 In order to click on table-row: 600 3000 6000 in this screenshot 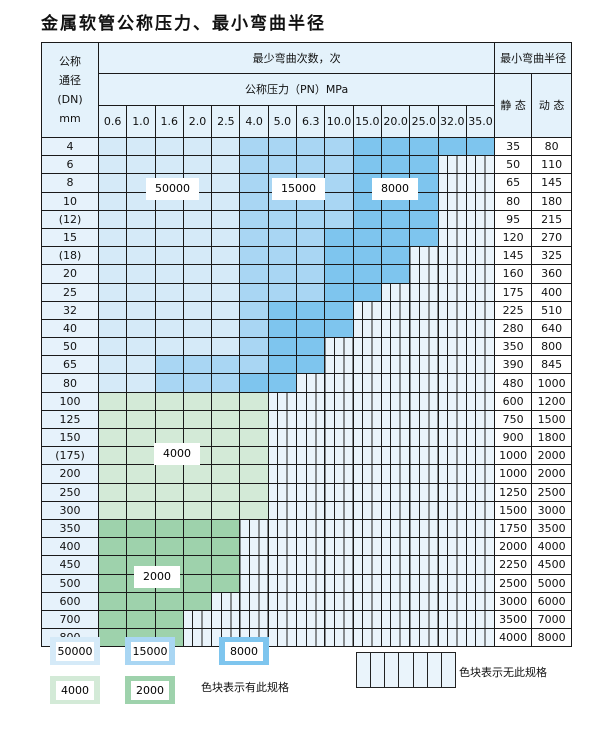, I will do `click(307, 601)`.